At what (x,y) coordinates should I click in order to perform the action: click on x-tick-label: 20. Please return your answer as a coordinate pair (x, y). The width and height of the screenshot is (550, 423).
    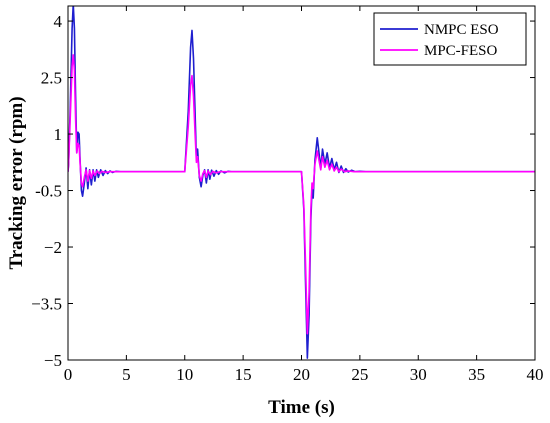
    Looking at the image, I should click on (301, 374).